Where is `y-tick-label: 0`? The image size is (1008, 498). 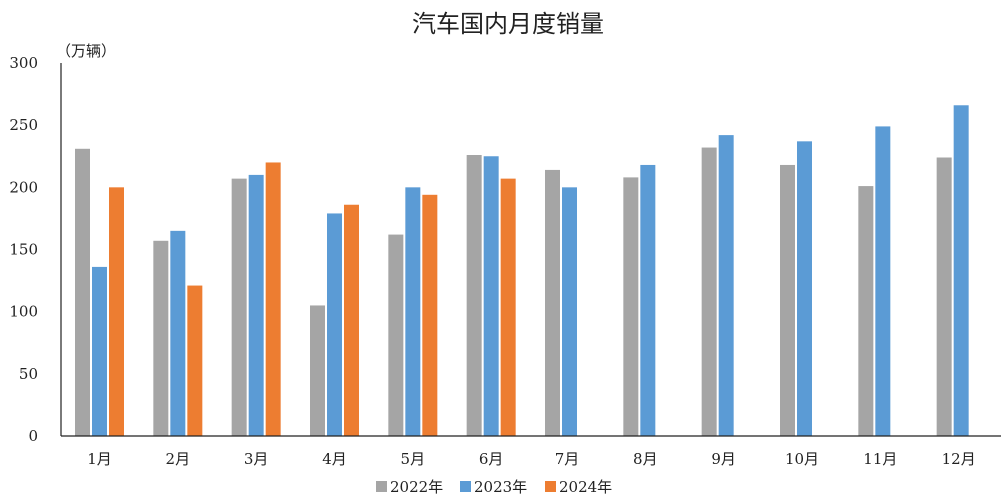 y-tick-label: 0 is located at coordinates (33, 436).